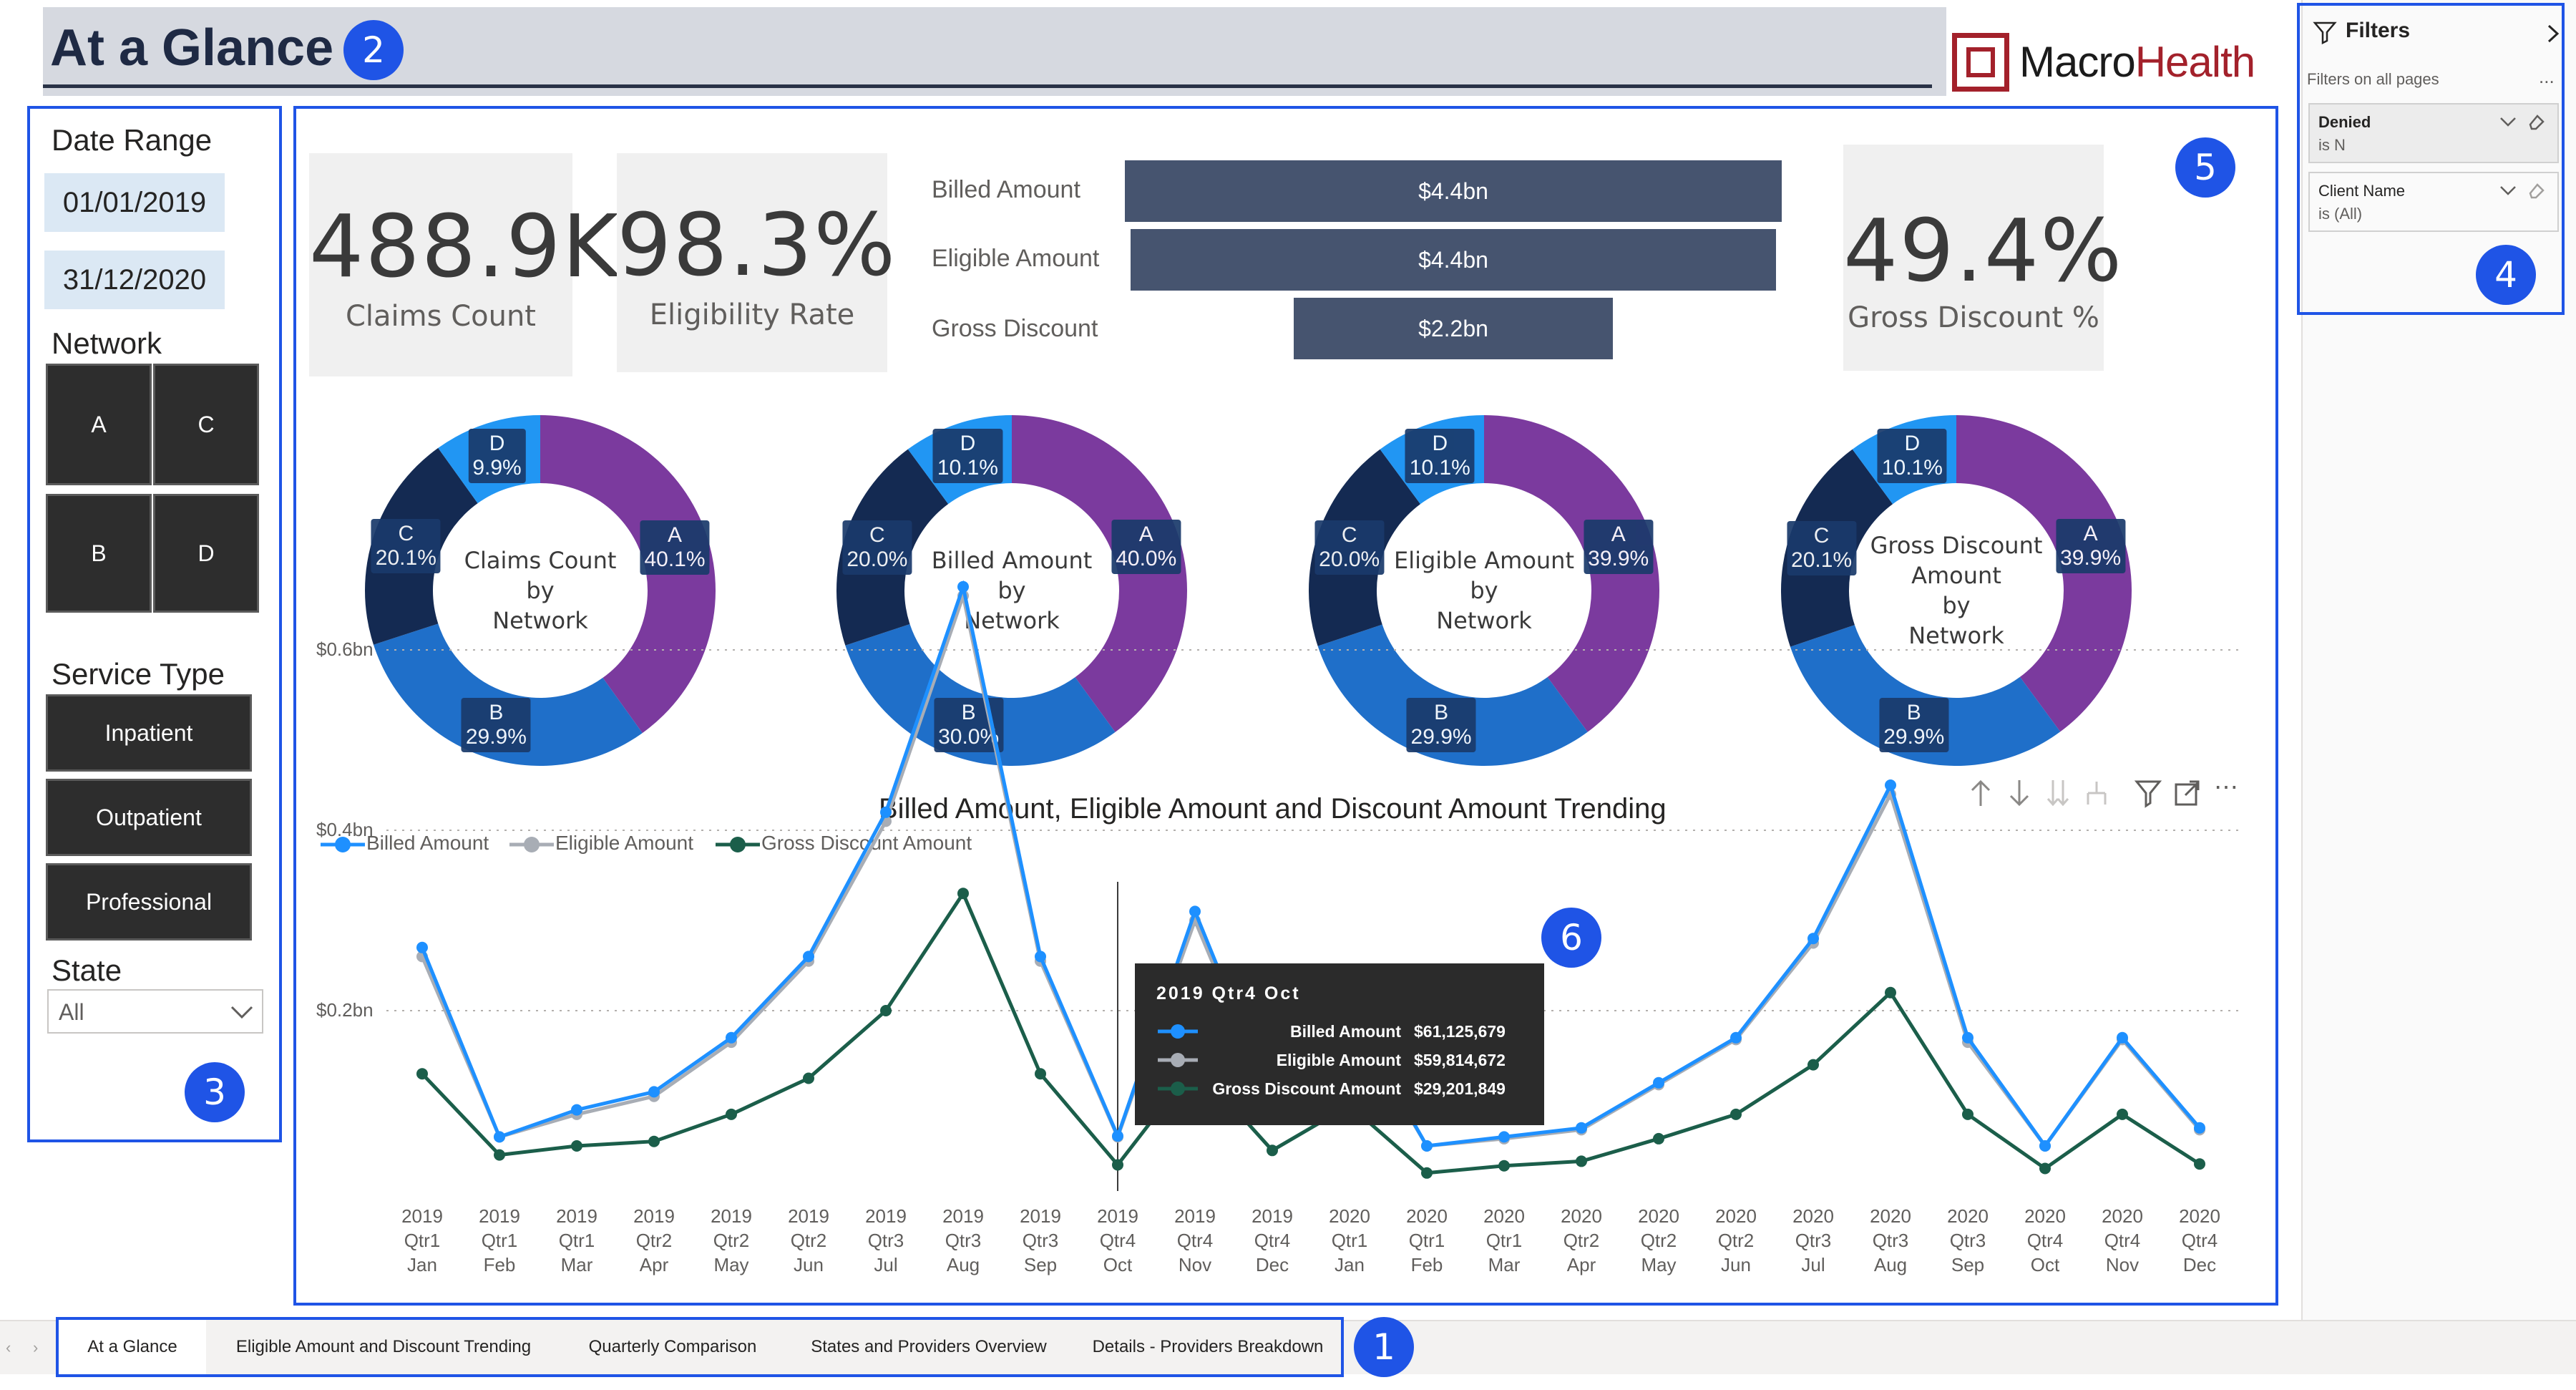 The image size is (2576, 1390). What do you see at coordinates (384, 1347) in the screenshot?
I see `tab-eligible-amount-discount-trending: Eligible Amount and Discount Trending` at bounding box center [384, 1347].